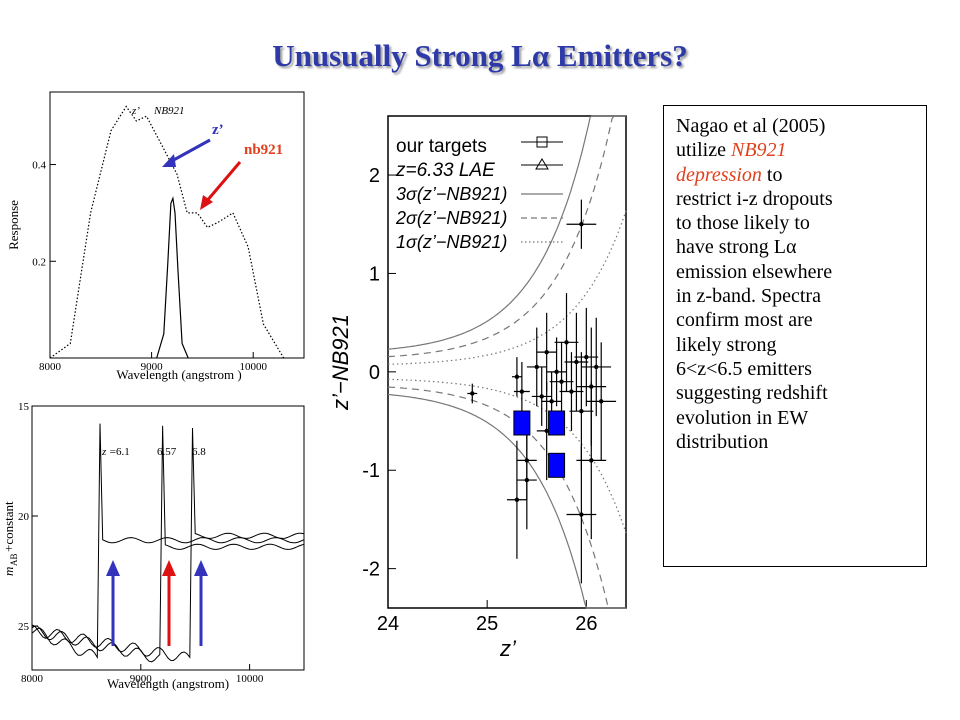 This screenshot has width=960, height=720. What do you see at coordinates (751, 126) in the screenshot?
I see `note-line-1: Nagao et al (2005)` at bounding box center [751, 126].